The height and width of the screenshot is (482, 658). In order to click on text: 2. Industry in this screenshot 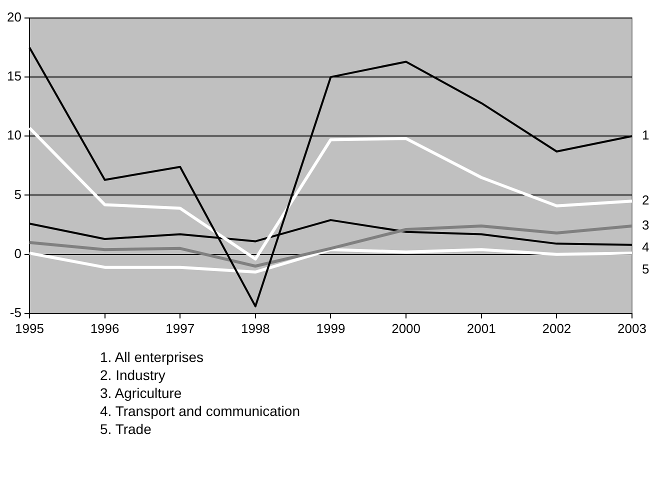, I will do `click(133, 375)`.